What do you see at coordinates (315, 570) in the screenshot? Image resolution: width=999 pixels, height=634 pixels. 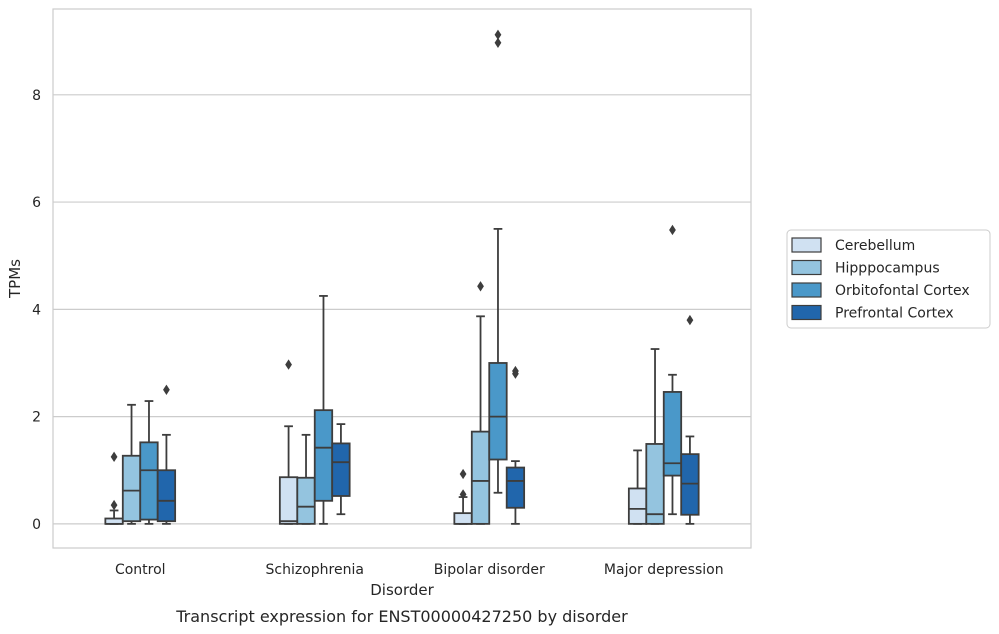 I see `x-tick-label: Schizophrenia` at bounding box center [315, 570].